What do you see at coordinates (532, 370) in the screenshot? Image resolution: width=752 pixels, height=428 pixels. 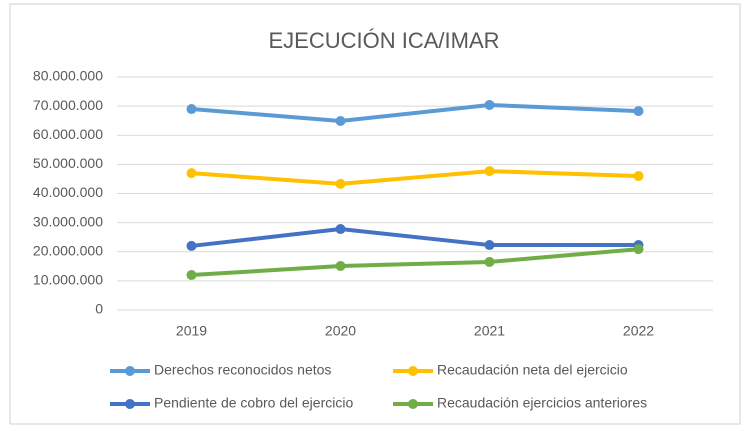 I see `legend-label: Recaudación neta del ejercicio` at bounding box center [532, 370].